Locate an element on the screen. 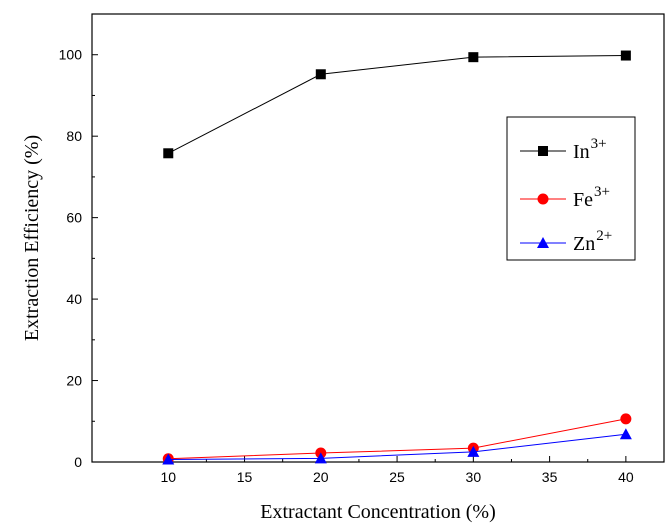  legend-marker-fe is located at coordinates (543, 199).